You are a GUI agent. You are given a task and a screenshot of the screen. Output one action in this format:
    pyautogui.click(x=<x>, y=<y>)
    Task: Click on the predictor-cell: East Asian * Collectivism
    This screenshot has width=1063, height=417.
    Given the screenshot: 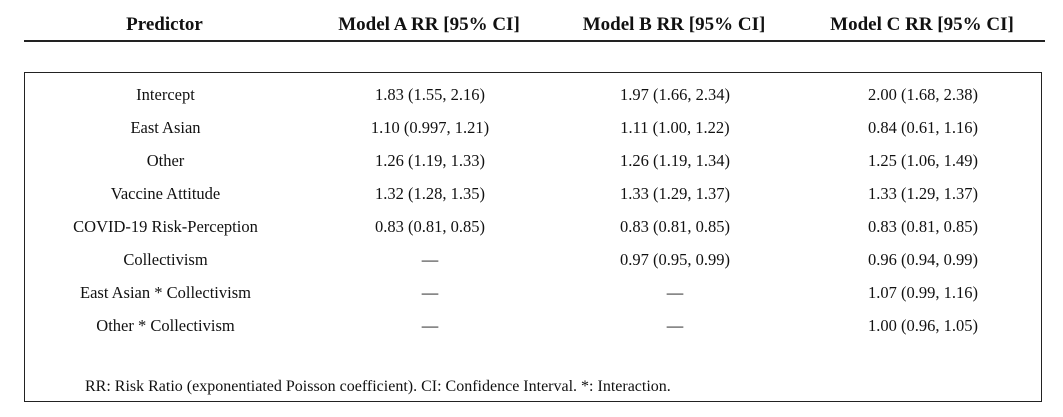 What is the action you would take?
    pyautogui.click(x=165, y=292)
    